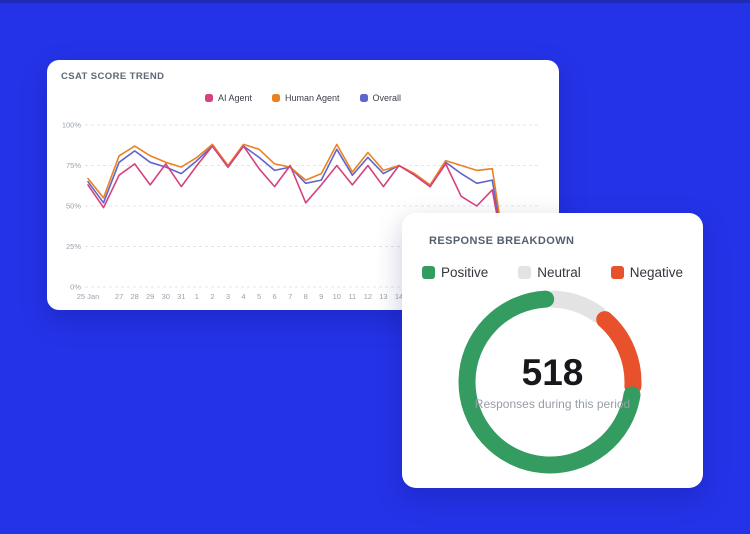 Image resolution: width=750 pixels, height=534 pixels. What do you see at coordinates (119, 296) in the screenshot?
I see `x-axis-tick: 27` at bounding box center [119, 296].